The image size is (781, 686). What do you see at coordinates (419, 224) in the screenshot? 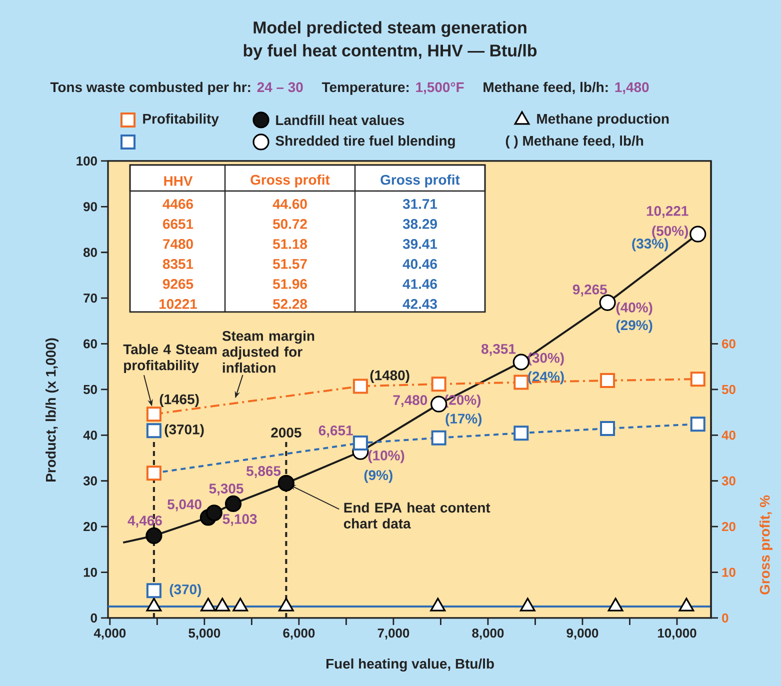
I see `annotation: 38.29` at bounding box center [419, 224].